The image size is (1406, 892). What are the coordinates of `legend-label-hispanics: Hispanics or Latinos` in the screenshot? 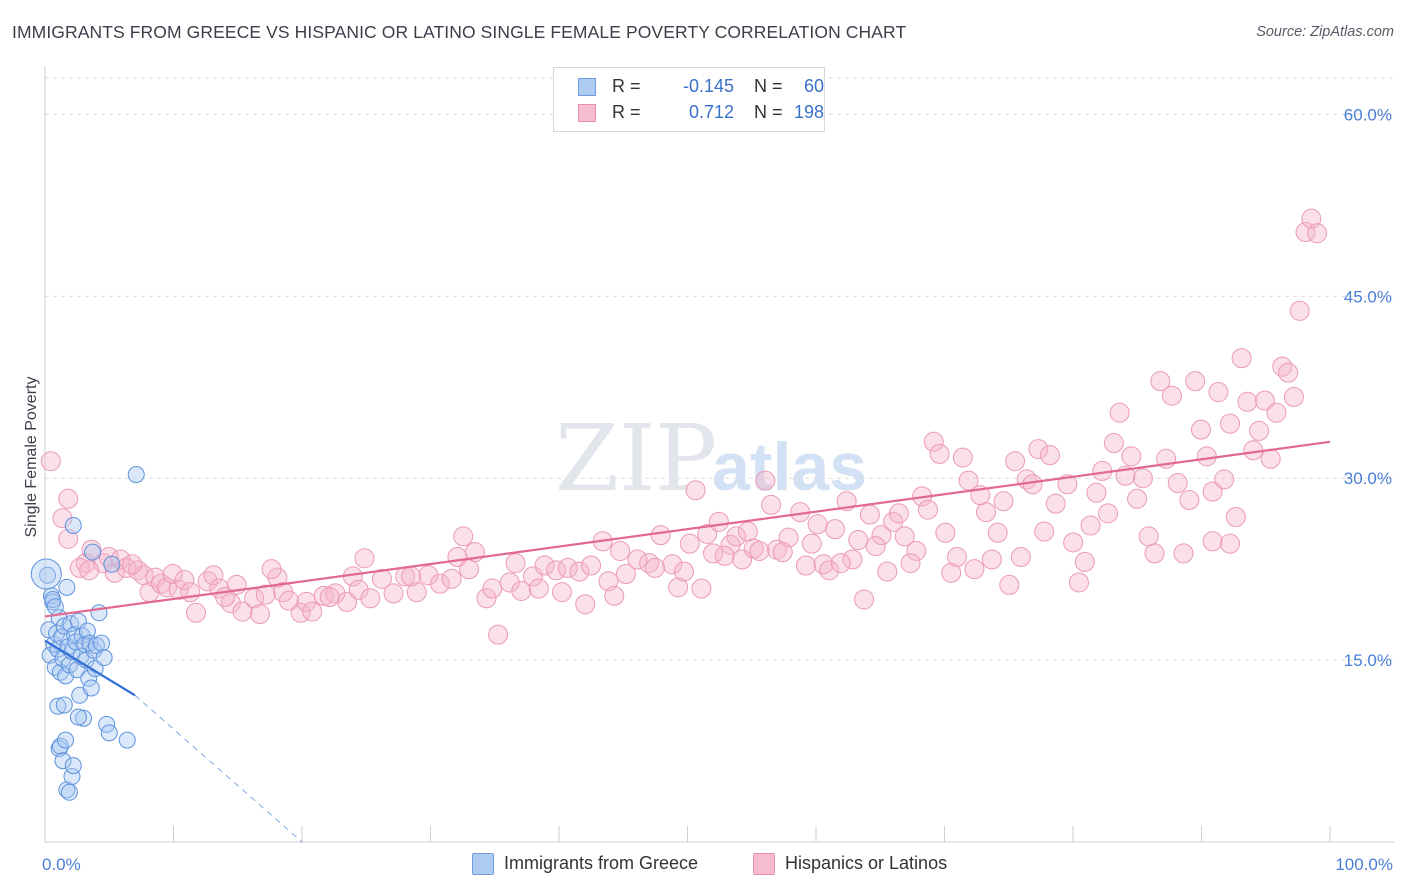 It's located at (866, 863).